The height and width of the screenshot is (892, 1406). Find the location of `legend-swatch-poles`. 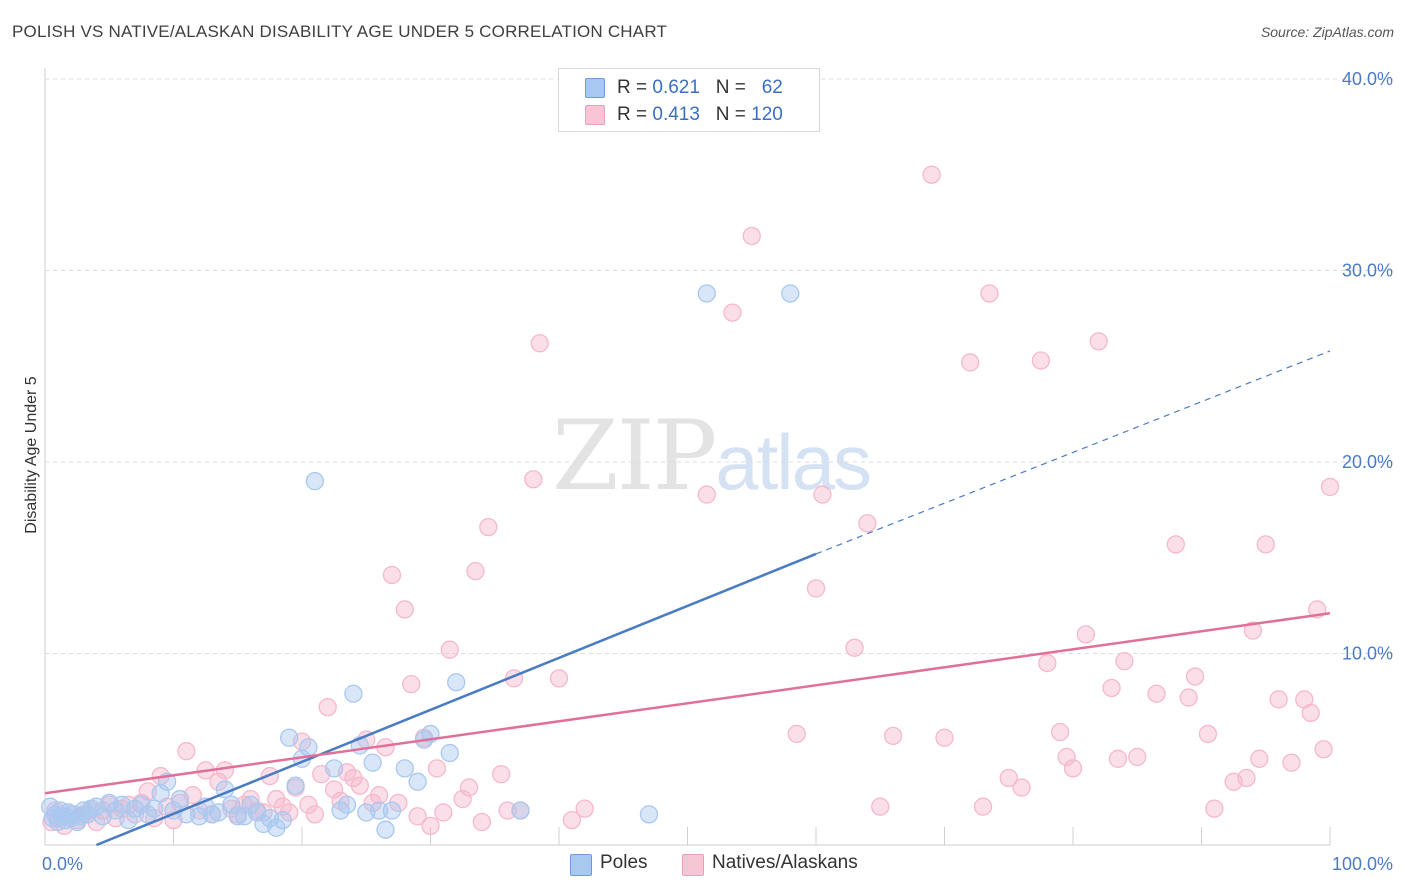

legend-swatch-poles is located at coordinates (595, 88).